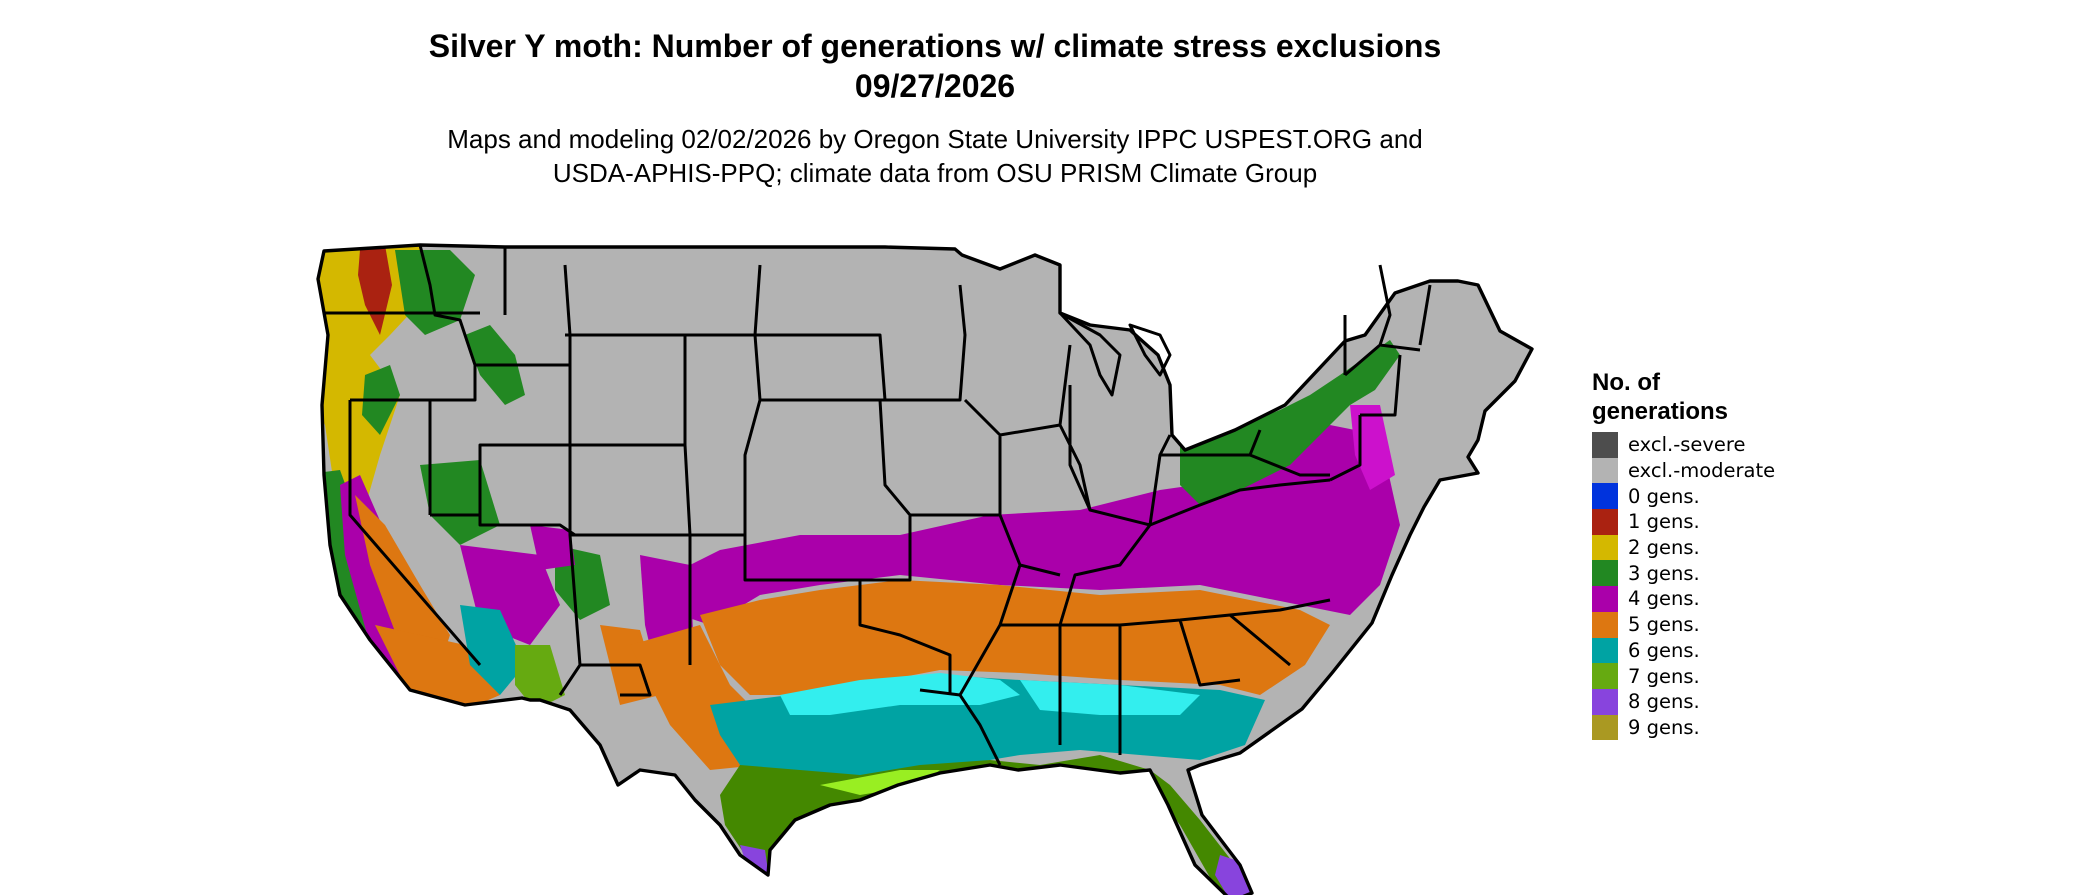  What do you see at coordinates (369, 385) in the screenshot?
I see `region-pnw-2gens` at bounding box center [369, 385].